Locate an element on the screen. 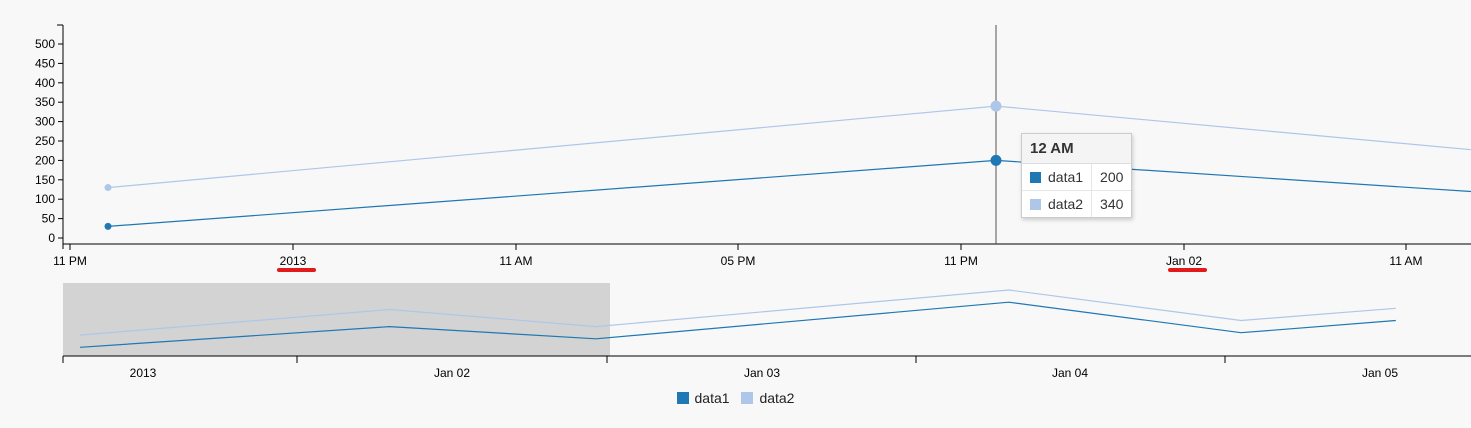  tooltip-value-data2: 340 is located at coordinates (1112, 204).